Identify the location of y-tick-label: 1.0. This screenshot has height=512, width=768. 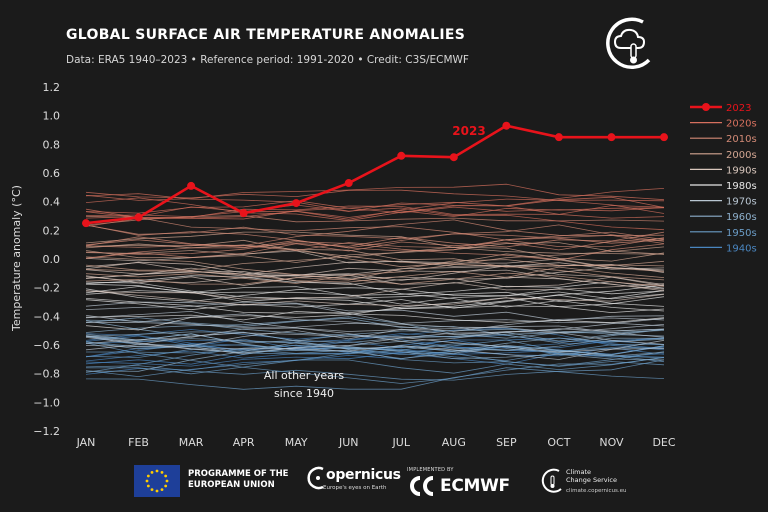
(52, 116).